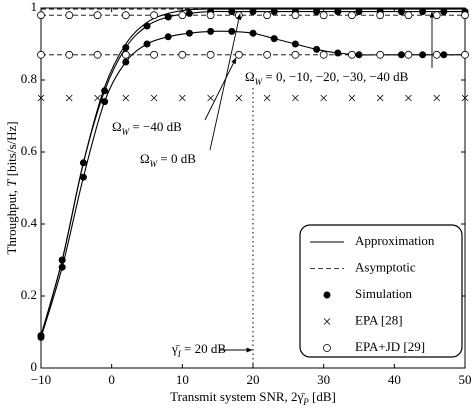 The image size is (474, 408). What do you see at coordinates (385, 266) in the screenshot?
I see `legend-label: Asymptotic` at bounding box center [385, 266].